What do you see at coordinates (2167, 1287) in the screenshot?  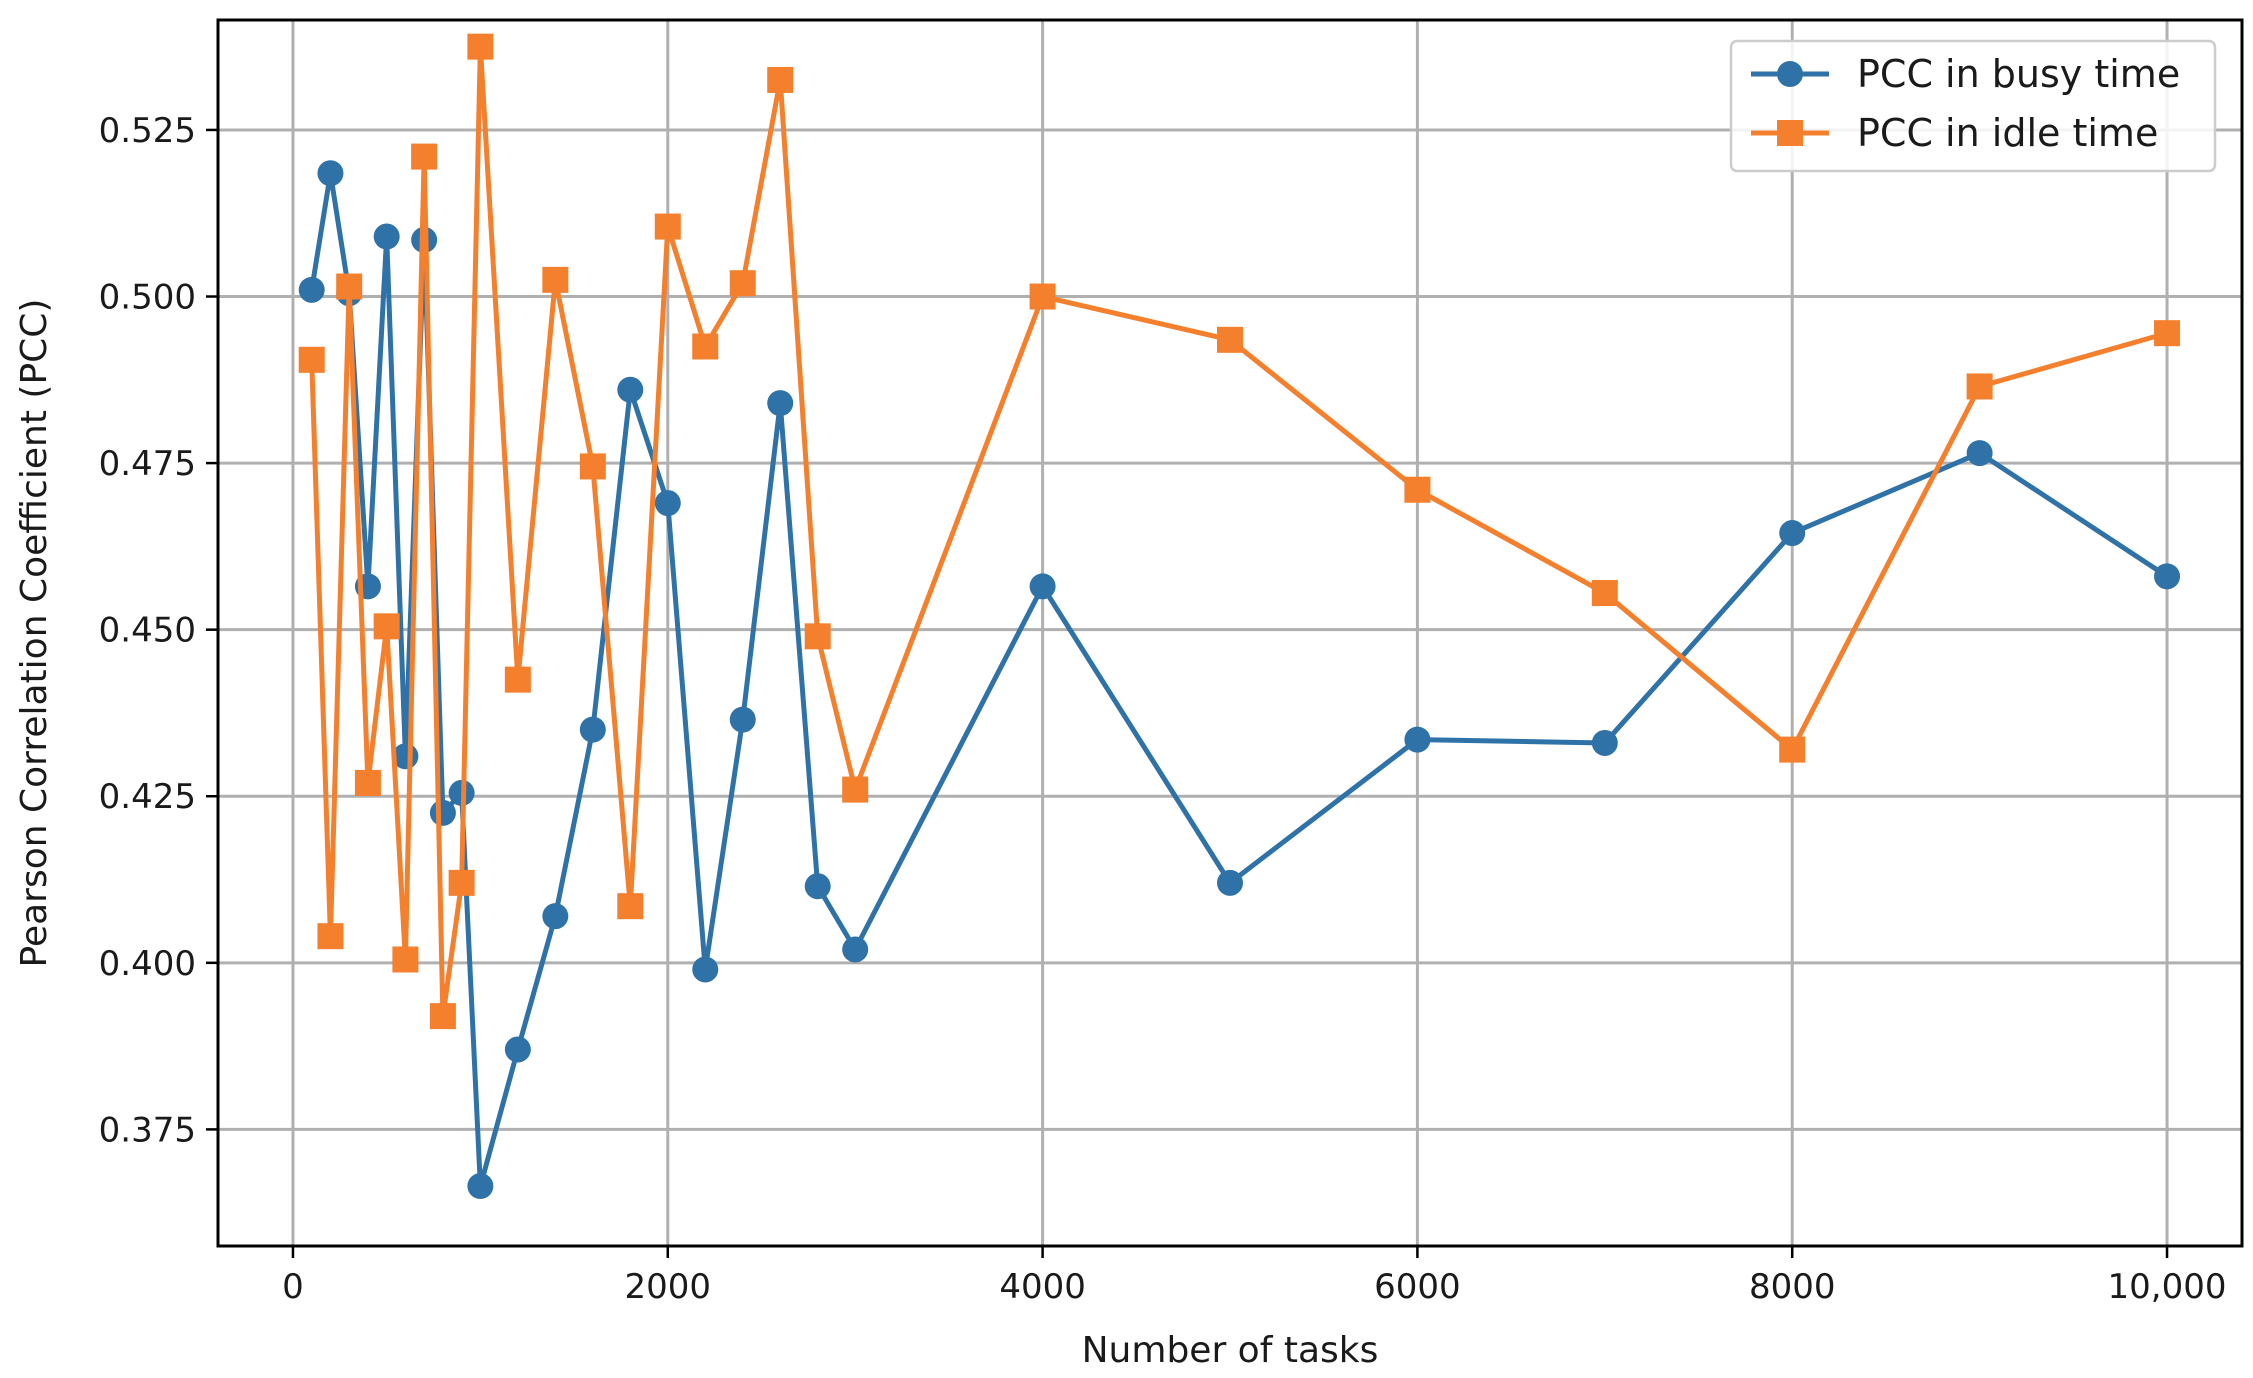 I see `x-tick-label: 10,000` at bounding box center [2167, 1287].